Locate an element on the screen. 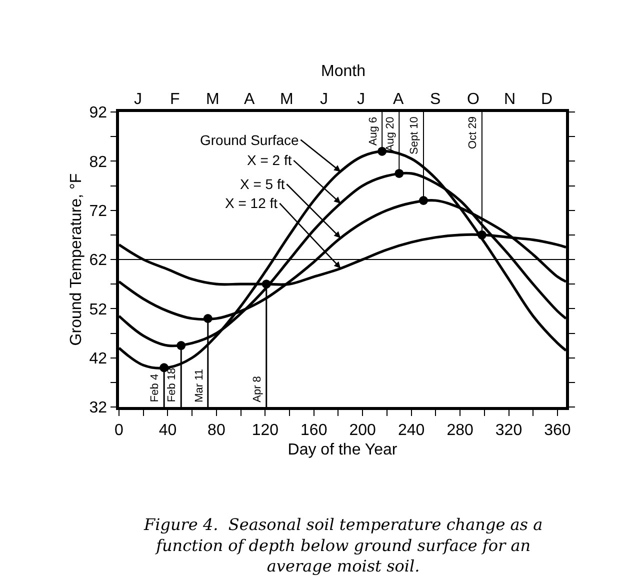 The width and height of the screenshot is (625, 582). annotation: Mar 11 is located at coordinates (199, 385).